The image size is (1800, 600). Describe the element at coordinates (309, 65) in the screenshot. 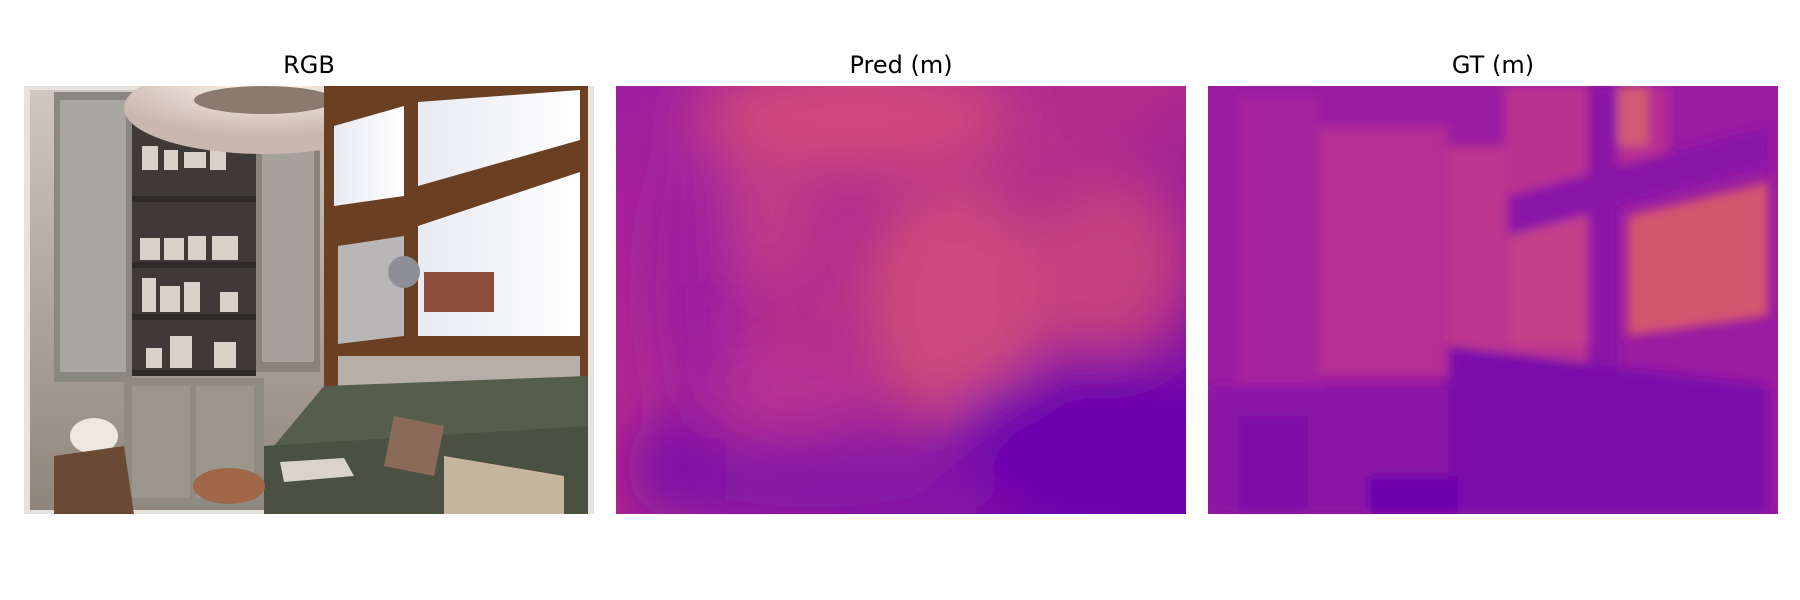

I see `panel-title-rgb: RGB` at that location.